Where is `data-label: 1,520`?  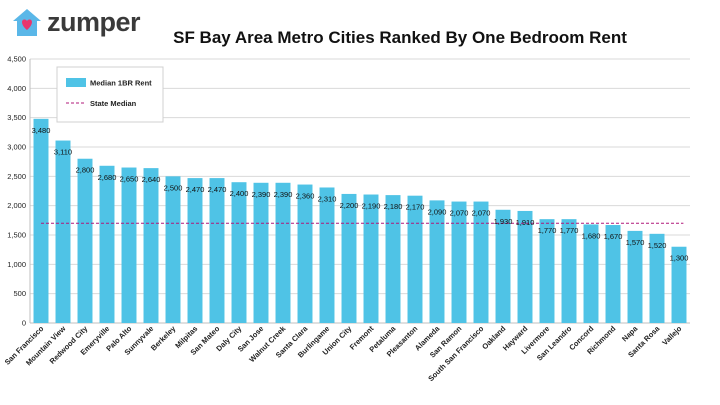 data-label: 1,520 is located at coordinates (657, 245).